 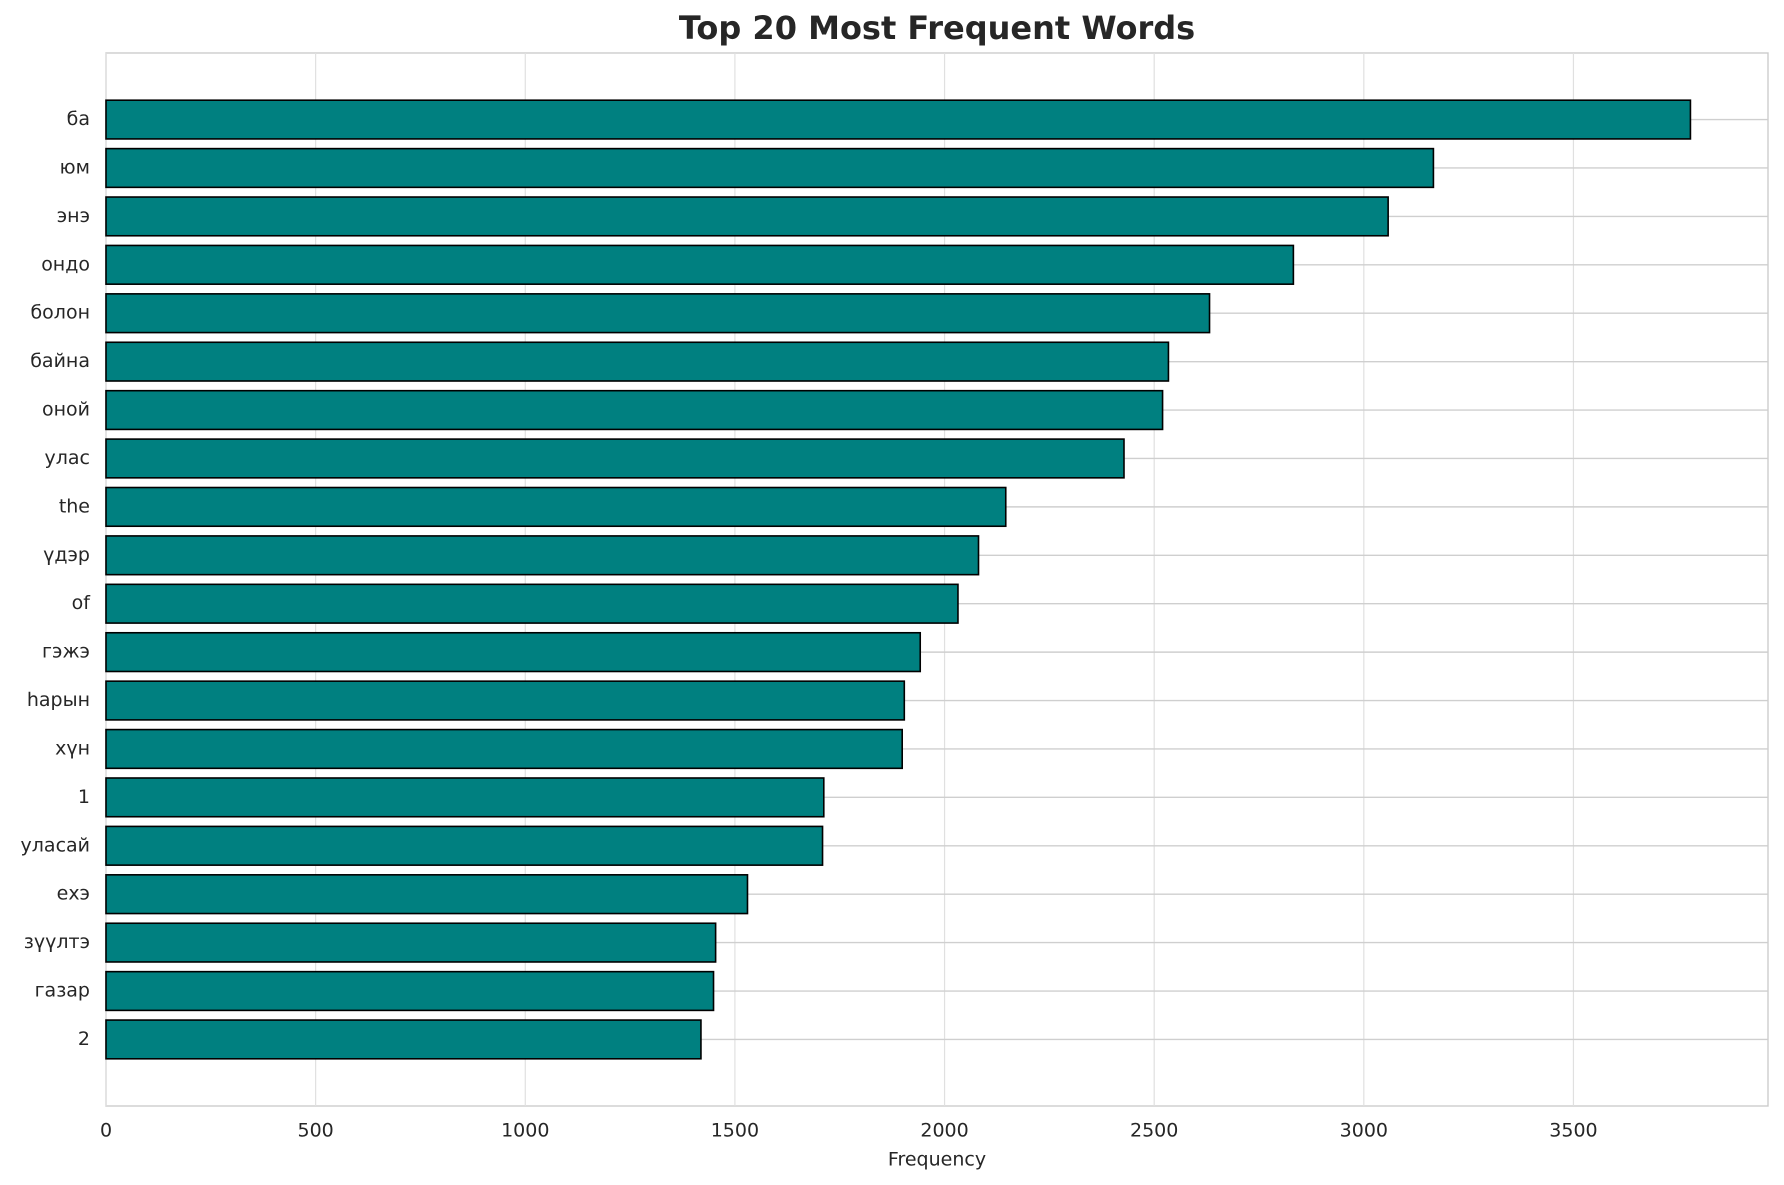 I want to click on x-tick-label: 3000, so click(x=1364, y=1131).